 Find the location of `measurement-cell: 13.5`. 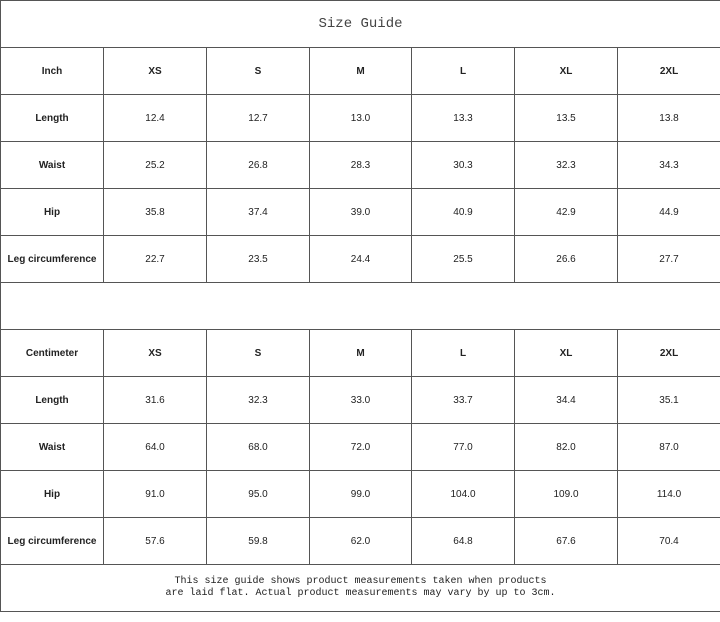

measurement-cell: 13.5 is located at coordinates (566, 118).